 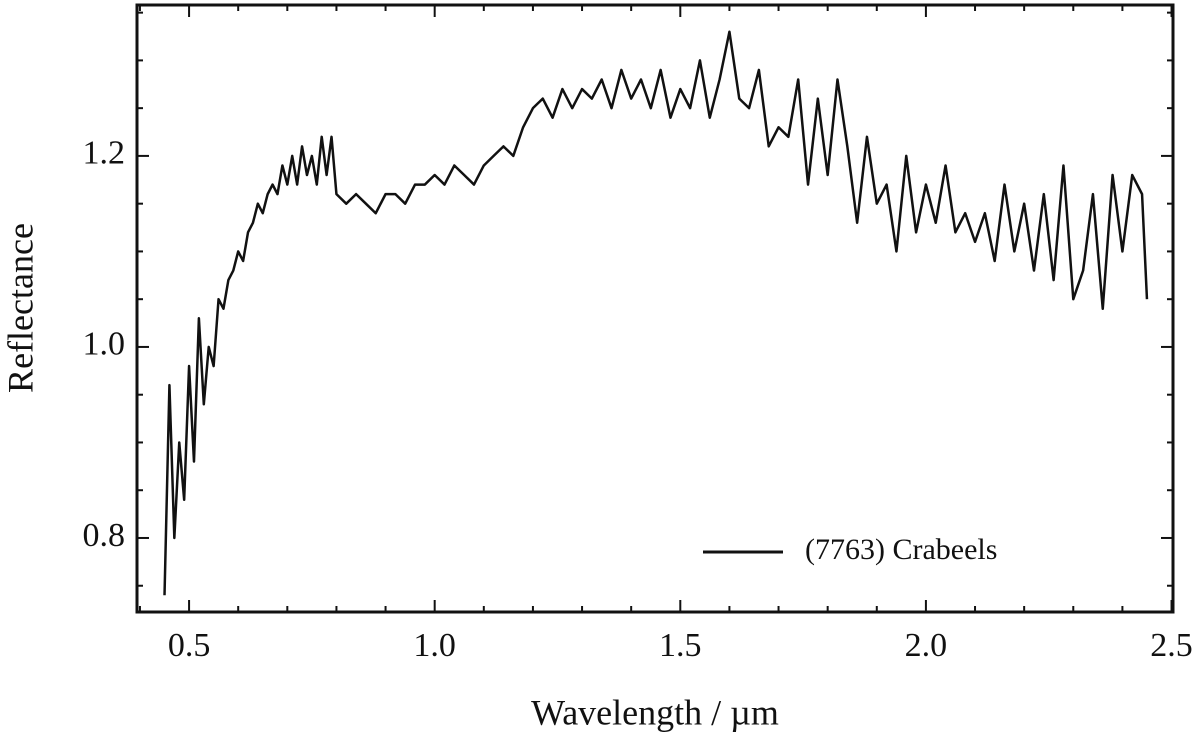 What do you see at coordinates (1171, 645) in the screenshot?
I see `x-tick-label: 2.5` at bounding box center [1171, 645].